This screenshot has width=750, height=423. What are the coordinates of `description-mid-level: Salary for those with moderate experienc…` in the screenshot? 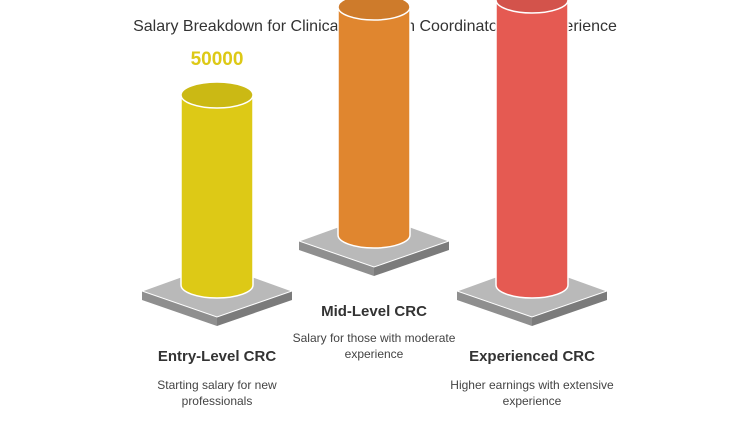 It's located at (374, 346).